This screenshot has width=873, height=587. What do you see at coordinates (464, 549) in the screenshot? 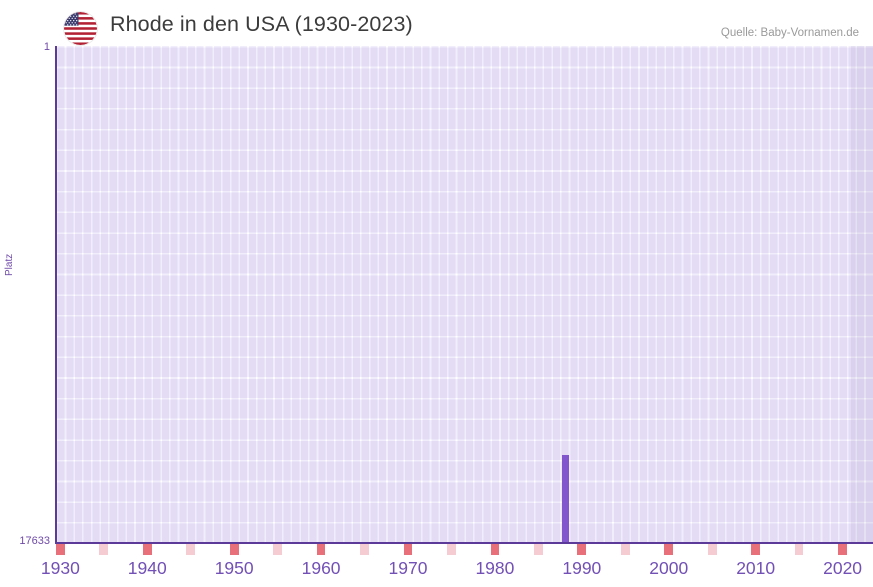
I see `x-axis-tick-strip` at bounding box center [464, 549].